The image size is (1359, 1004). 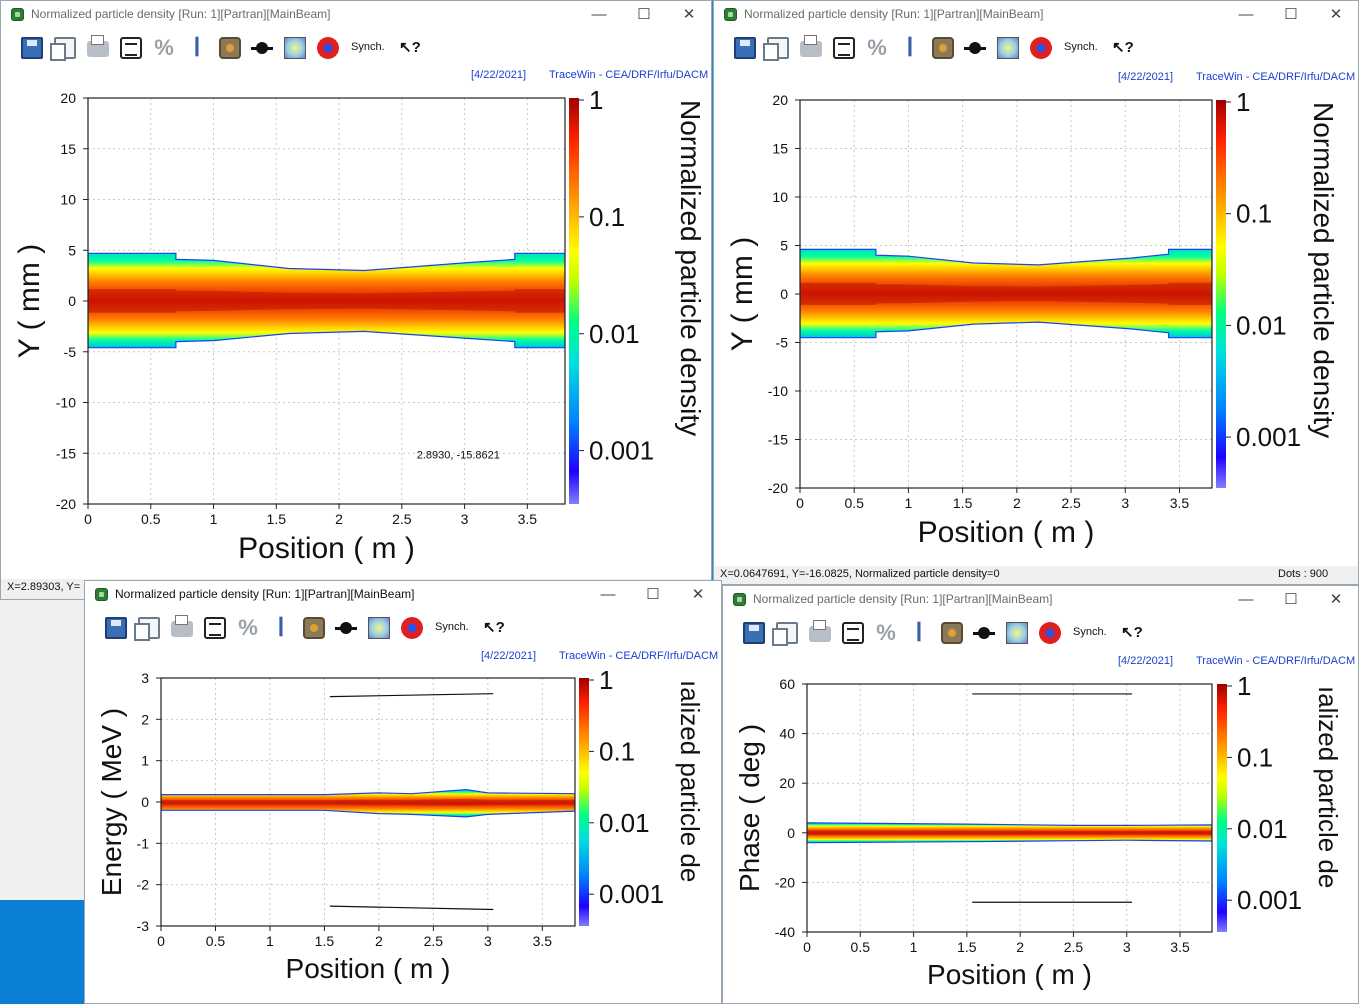 I want to click on beam-core, so click(x=368, y=802).